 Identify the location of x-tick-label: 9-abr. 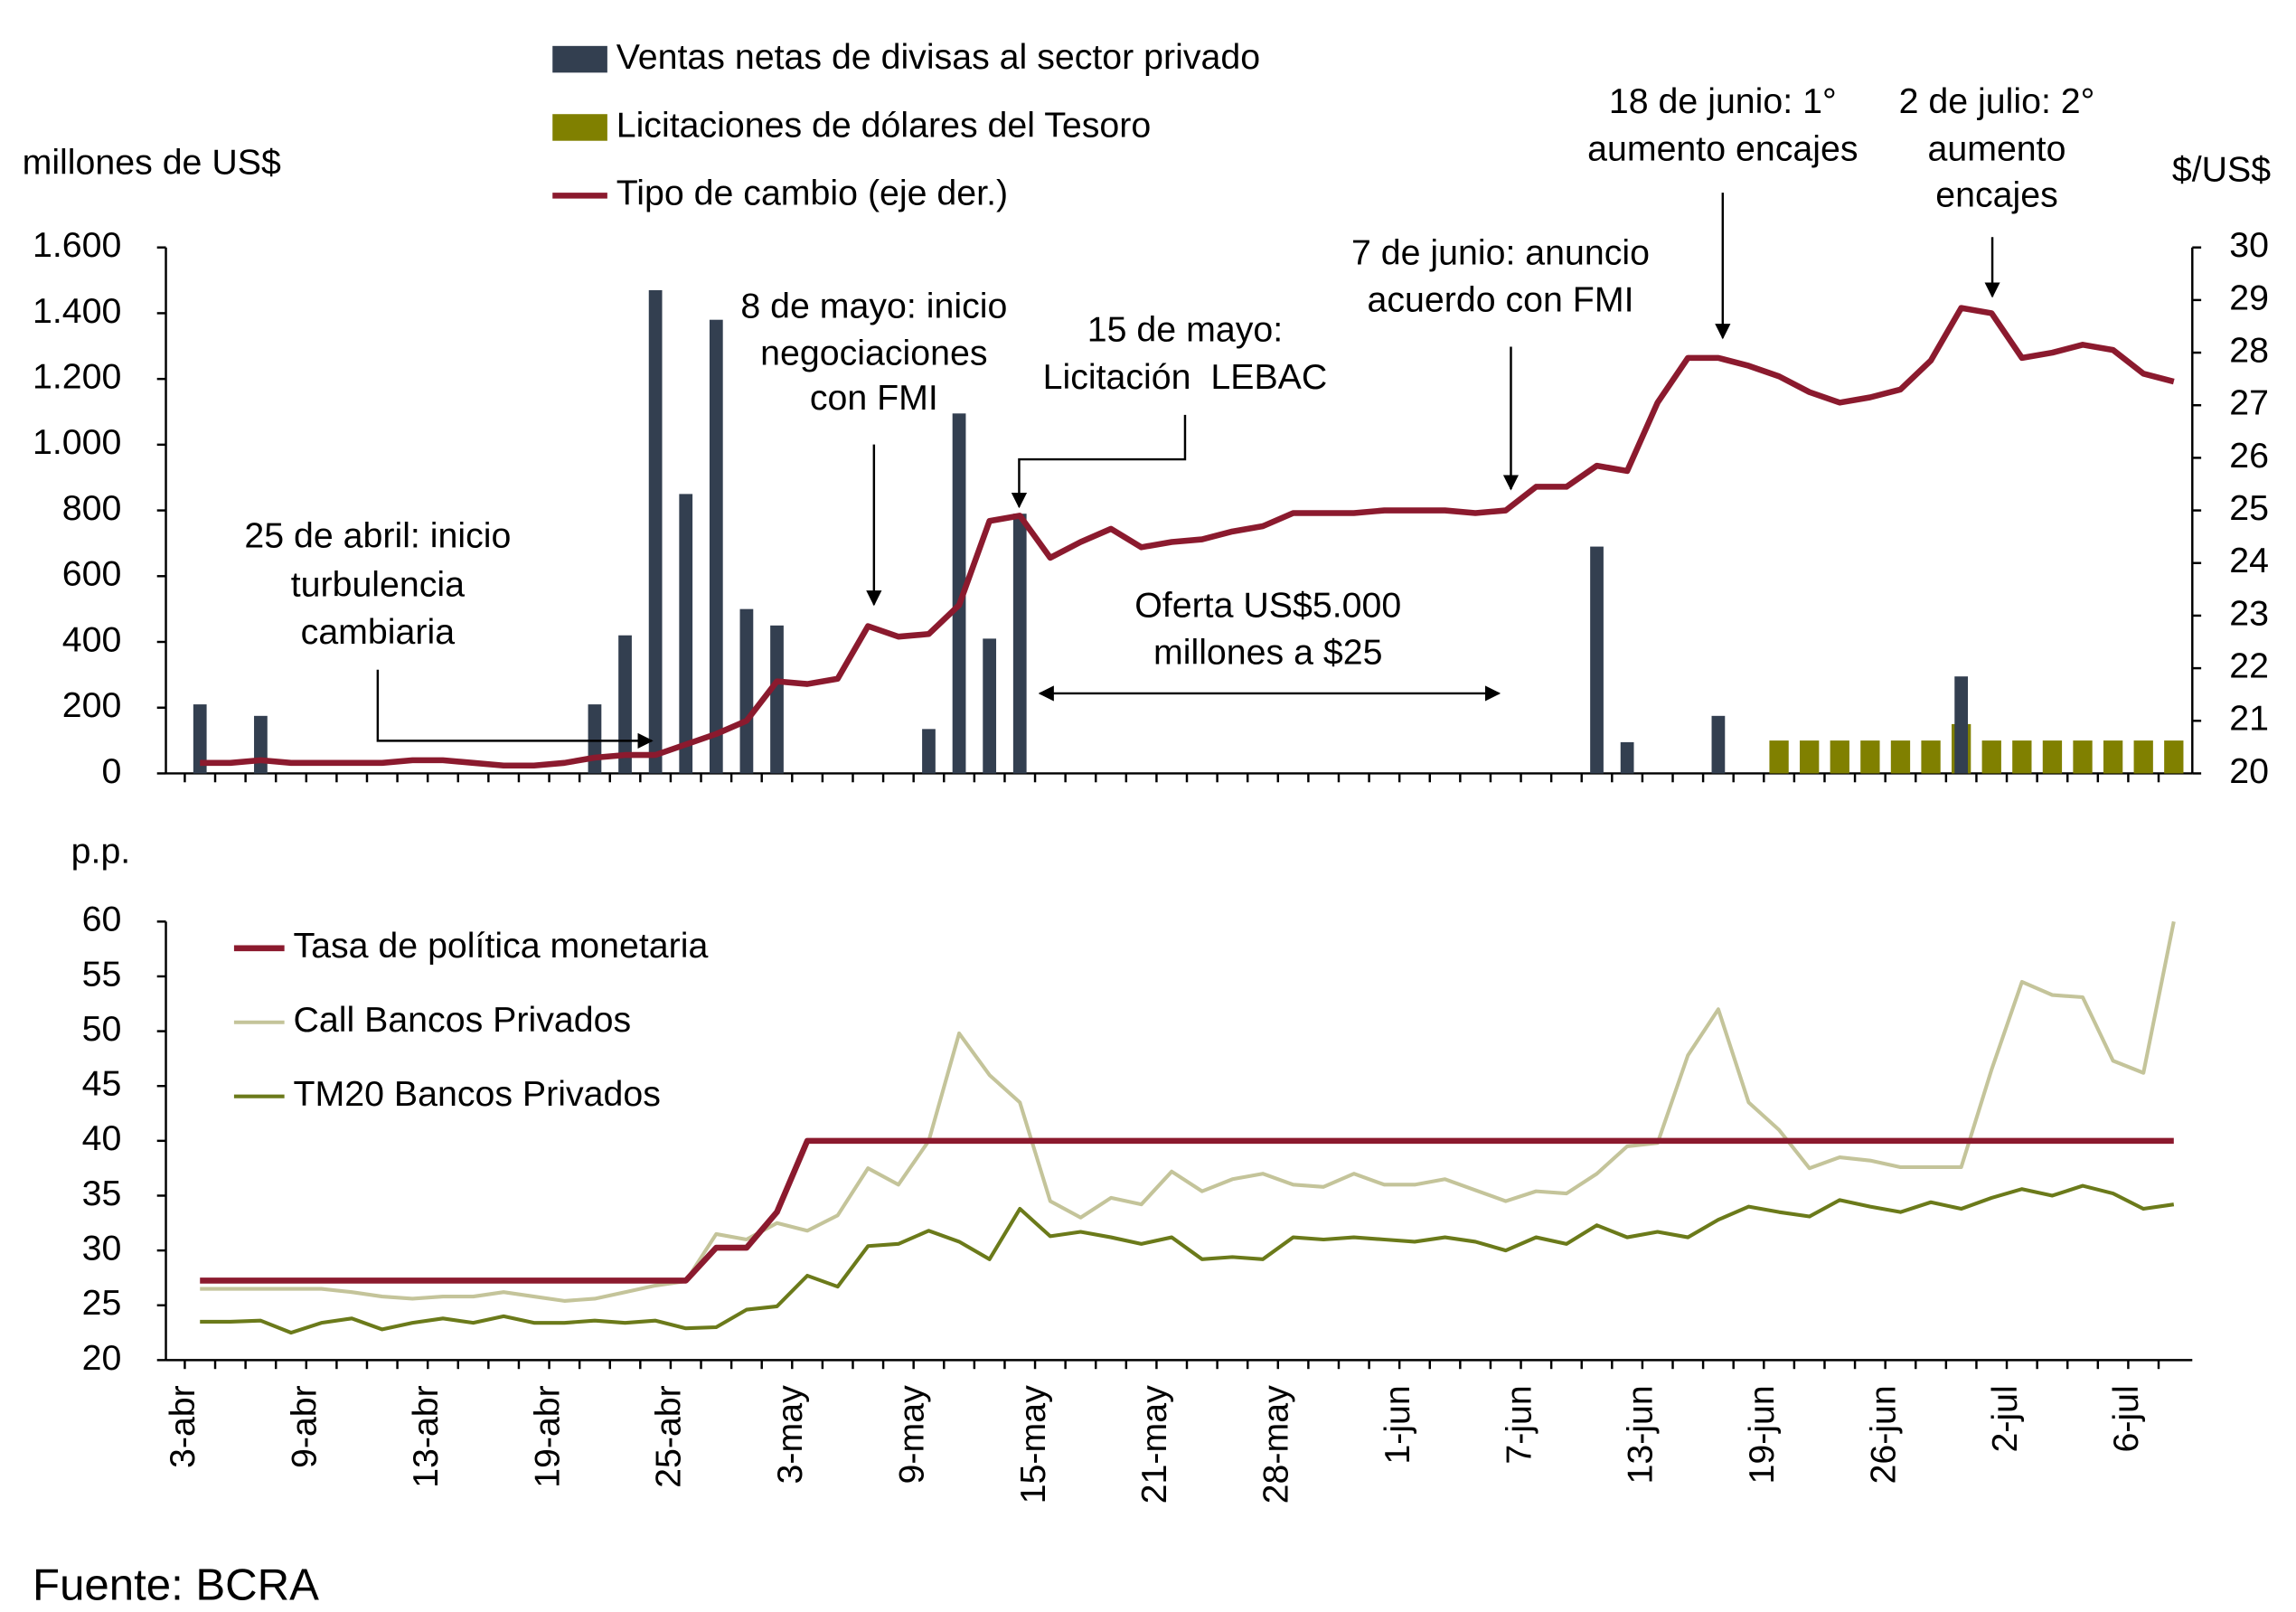
(305, 1426).